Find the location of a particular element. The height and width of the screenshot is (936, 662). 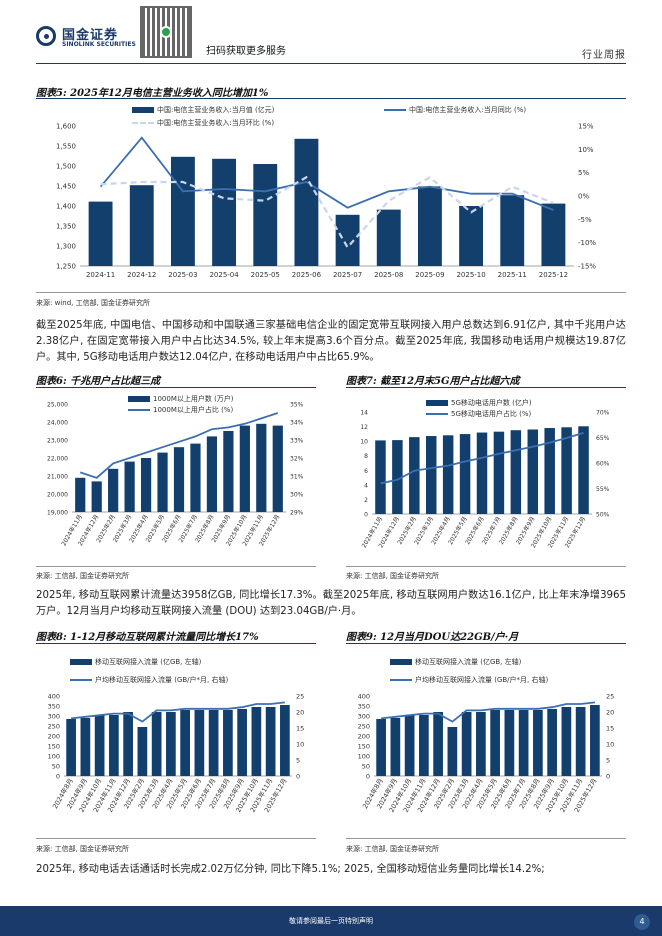

fig9-source: 来源: 工信部, 国金证券研究所 is located at coordinates (393, 849).